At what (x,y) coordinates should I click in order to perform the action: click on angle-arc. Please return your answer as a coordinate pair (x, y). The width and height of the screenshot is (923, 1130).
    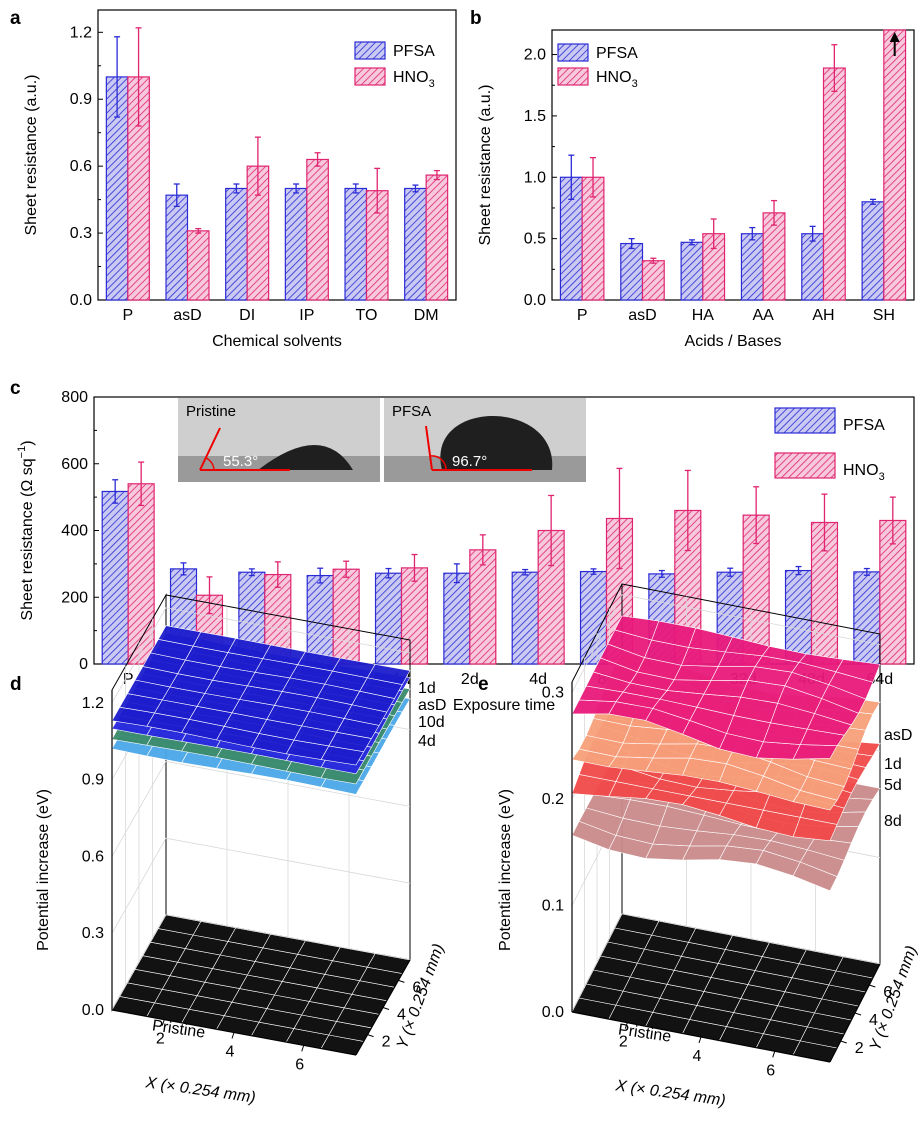
    Looking at the image, I should click on (438, 463).